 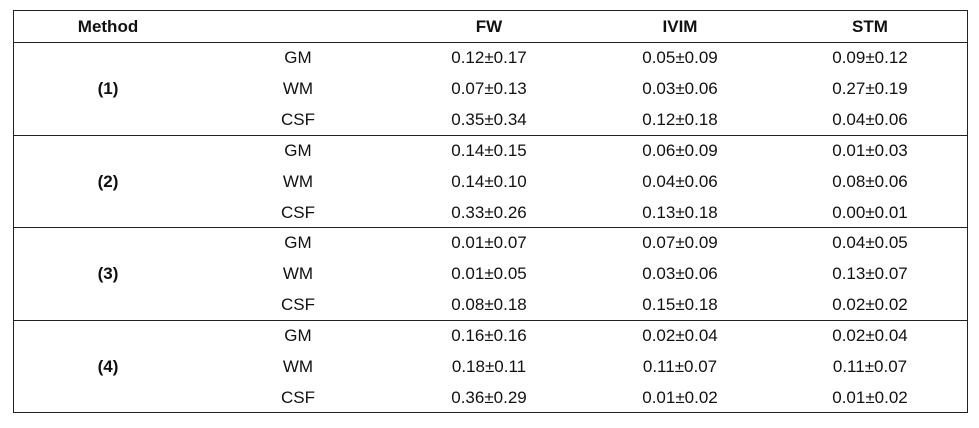 I want to click on value-cell: 0.08±0.18, so click(x=489, y=305).